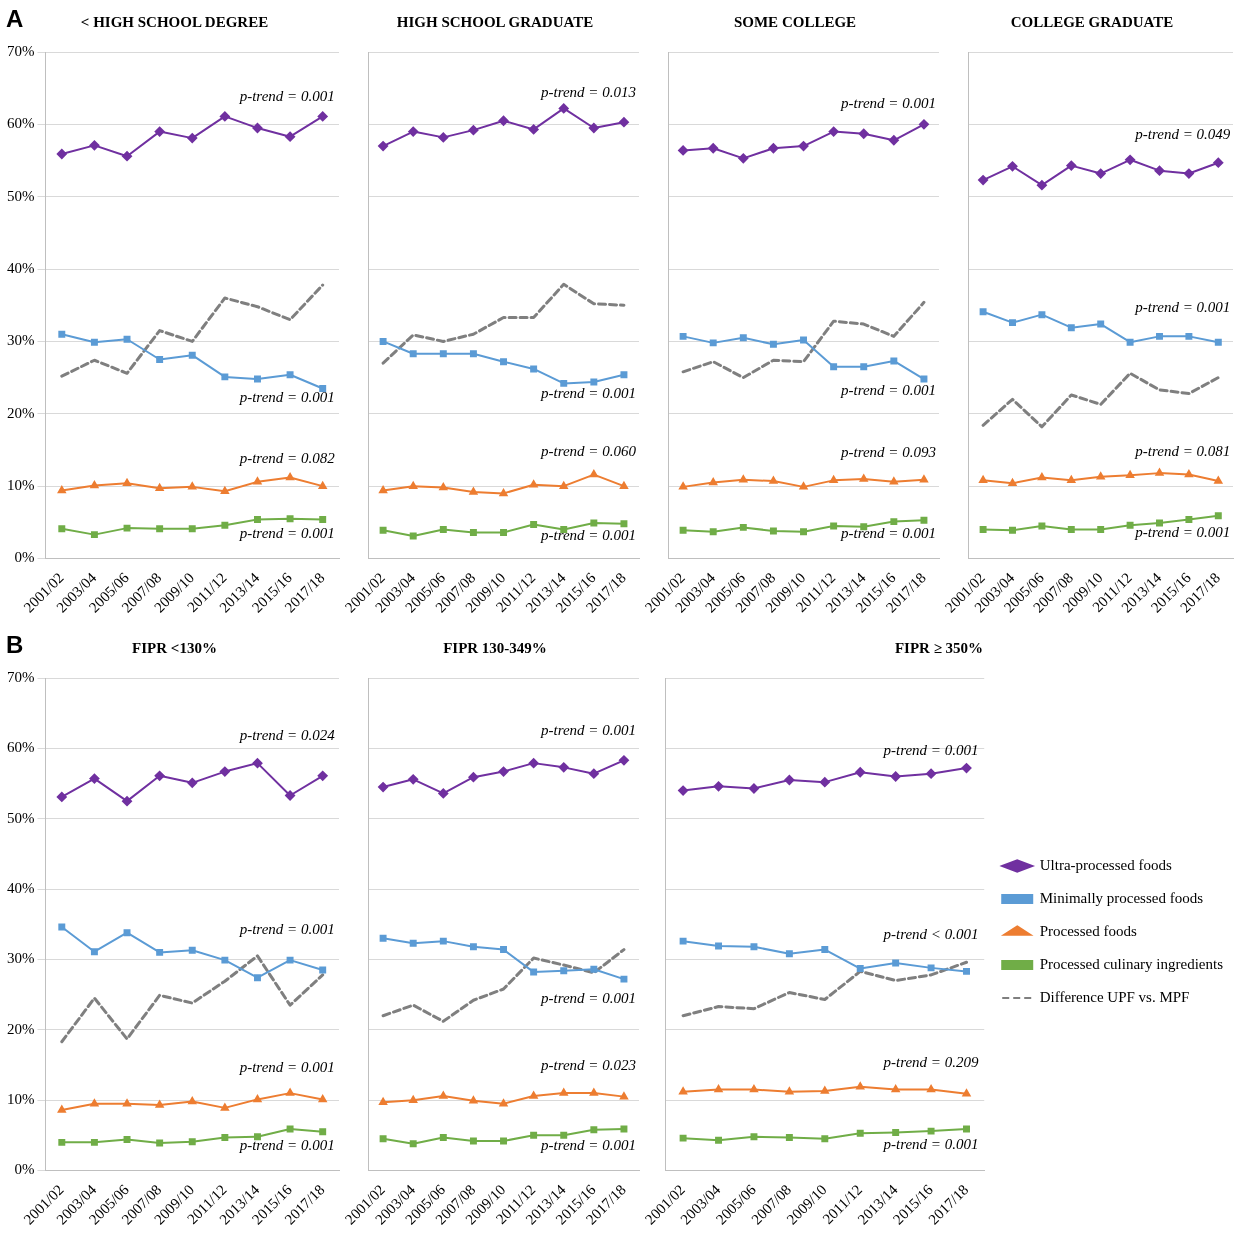 The width and height of the screenshot is (1239, 1233). What do you see at coordinates (887, 451) in the screenshot?
I see `annotation: p-trend = 0.093` at bounding box center [887, 451].